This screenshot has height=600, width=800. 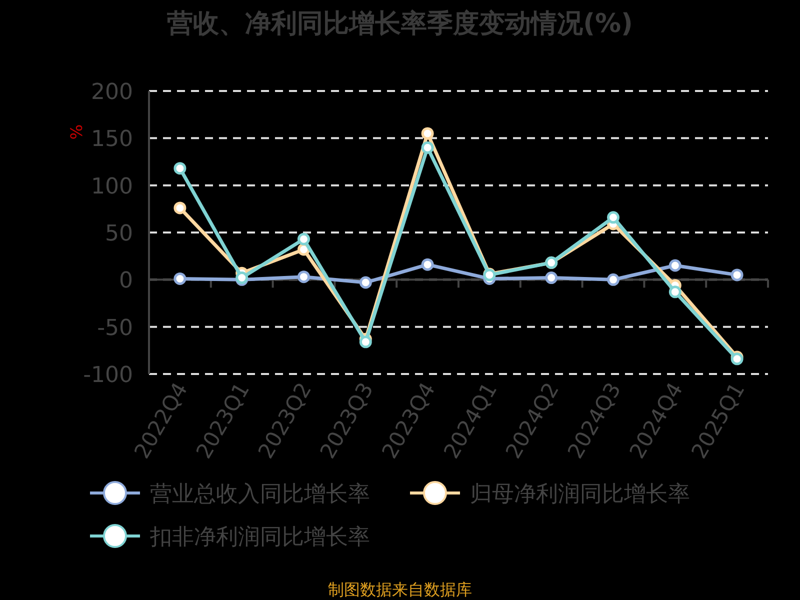 What do you see at coordinates (259, 537) in the screenshot?
I see `legend-label: 扣非净利润同比增长率` at bounding box center [259, 537].